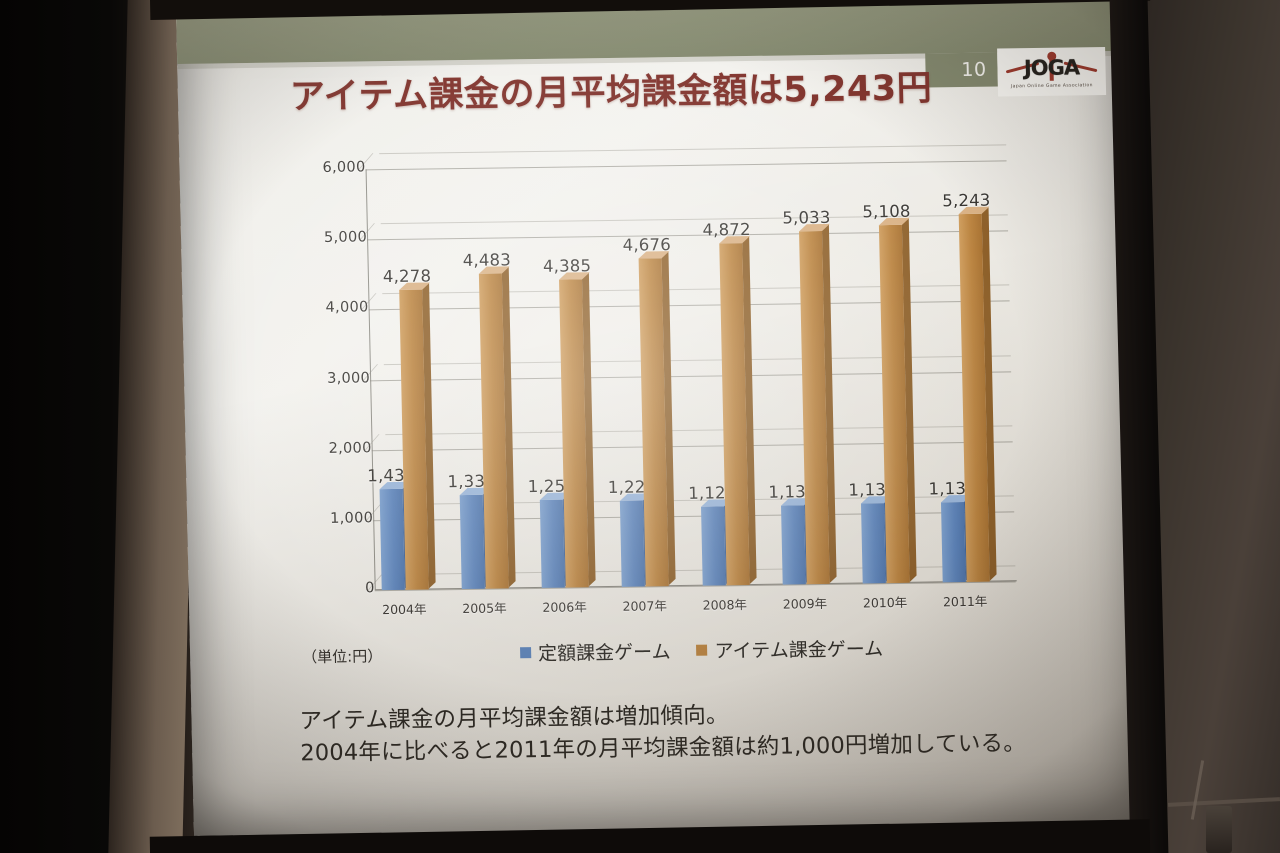 This screenshot has width=1280, height=853. Describe the element at coordinates (725, 605) in the screenshot. I see `x-tick-label: 2008年` at that location.